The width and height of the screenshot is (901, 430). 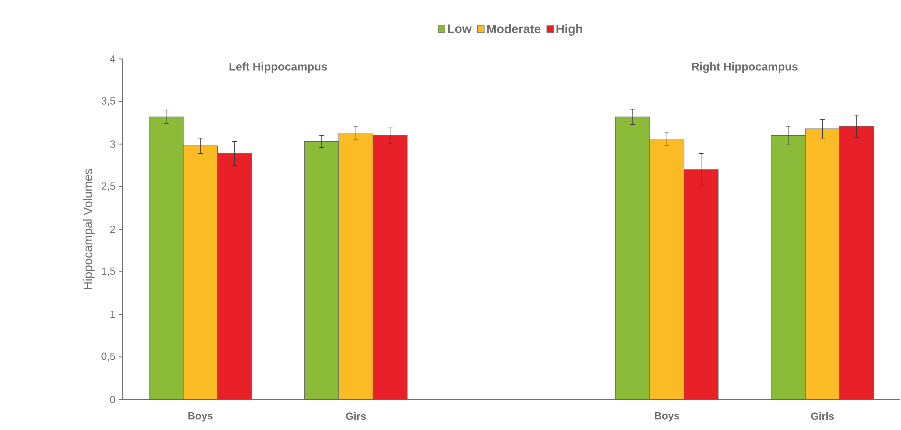 What do you see at coordinates (109, 272) in the screenshot?
I see `y-tick-label: 1,5` at bounding box center [109, 272].